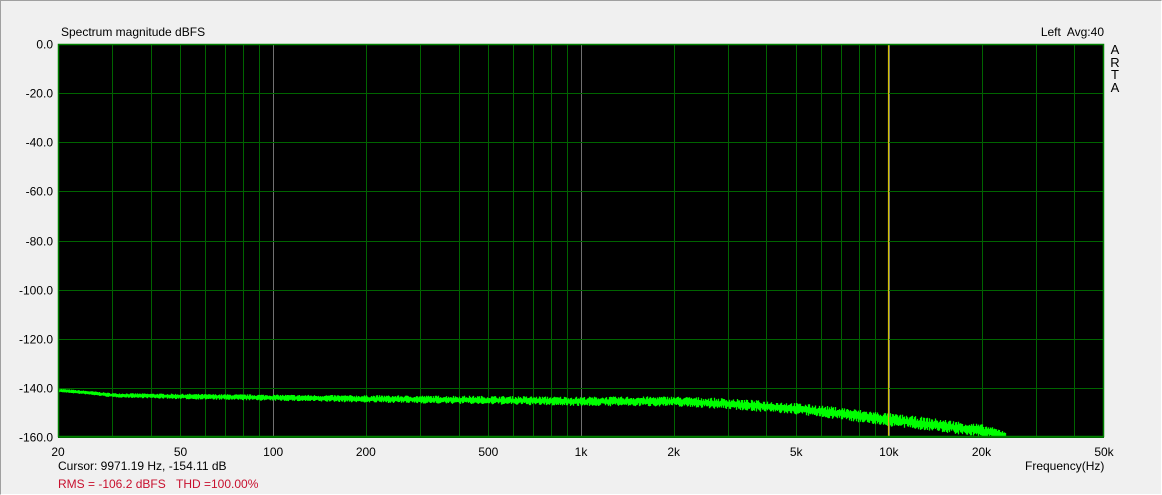 The height and width of the screenshot is (495, 1162). Describe the element at coordinates (112, 484) in the screenshot. I see `rms-readout: RMS = -106.2 dBFS` at that location.